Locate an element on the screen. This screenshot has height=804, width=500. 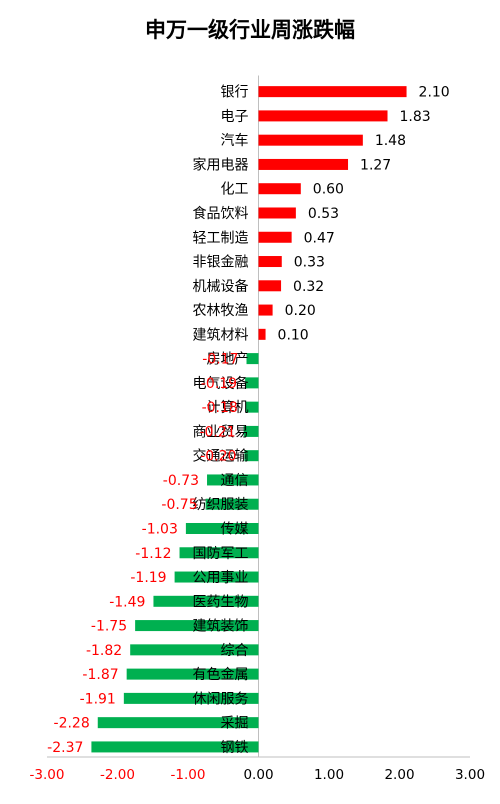
category-label: 电气设备 is located at coordinates (221, 383).